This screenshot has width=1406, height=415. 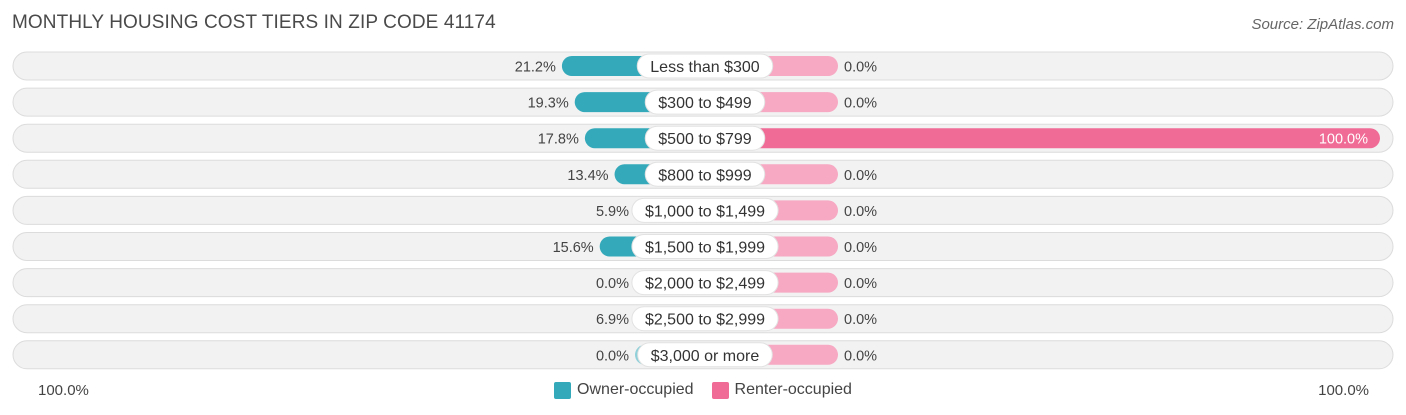 I want to click on category-label: $500 to $799, so click(x=705, y=139).